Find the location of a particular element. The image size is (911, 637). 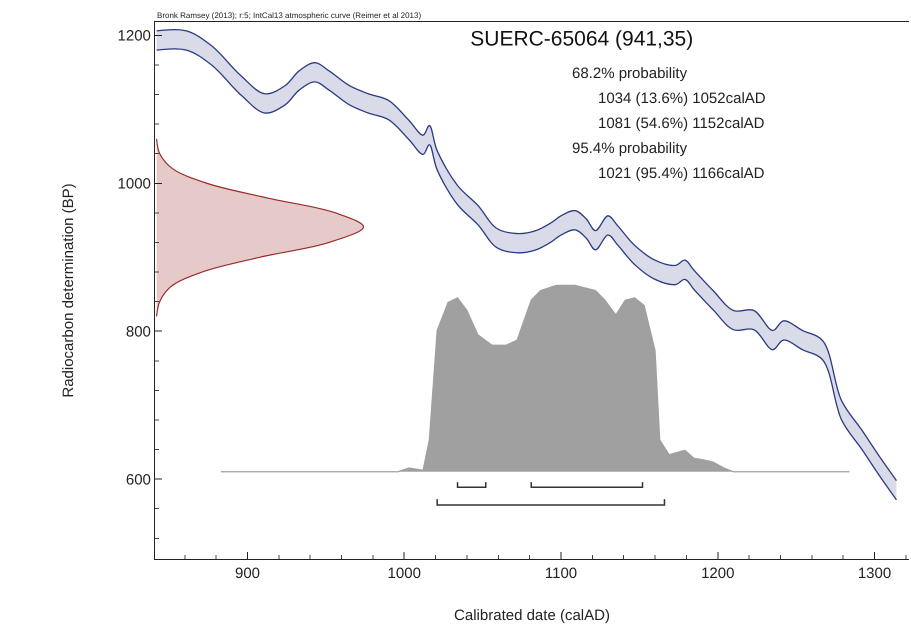

y-tick-label: 600 is located at coordinates (138, 479).